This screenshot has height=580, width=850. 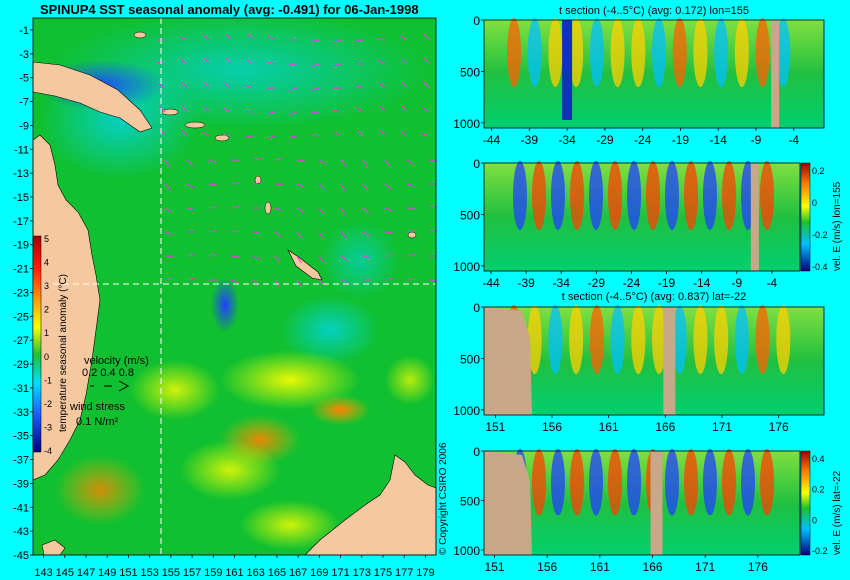 I want to click on lat-tick-label: -15, so click(x=21, y=198).